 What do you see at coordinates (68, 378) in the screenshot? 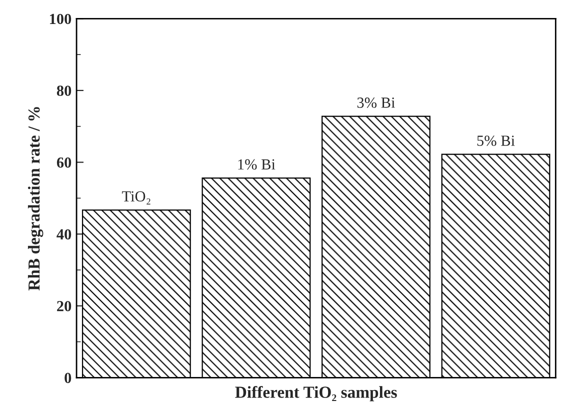
I see `y-tick-label: 0` at bounding box center [68, 378].